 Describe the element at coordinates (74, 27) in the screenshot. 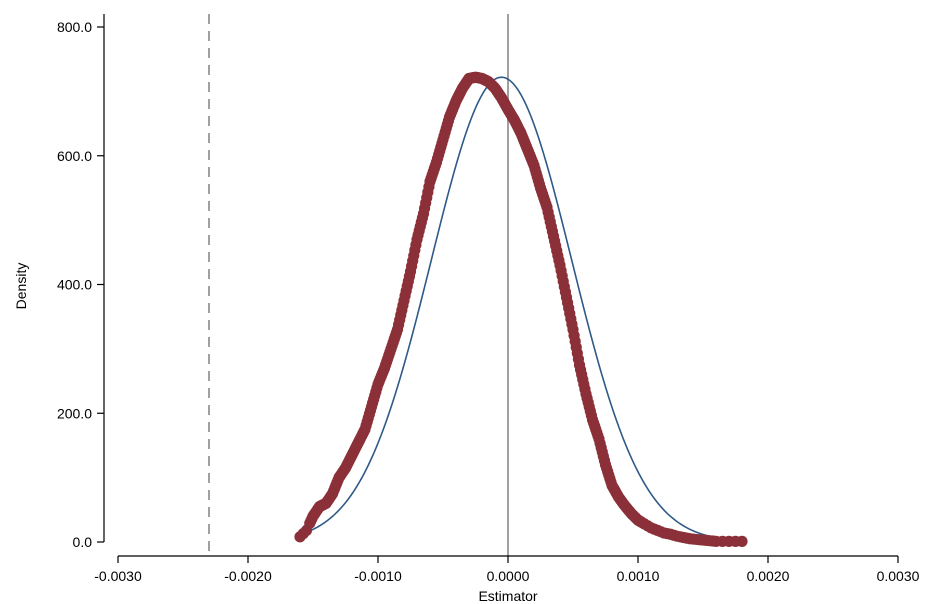

I see `y-tick-label: 800.0` at that location.